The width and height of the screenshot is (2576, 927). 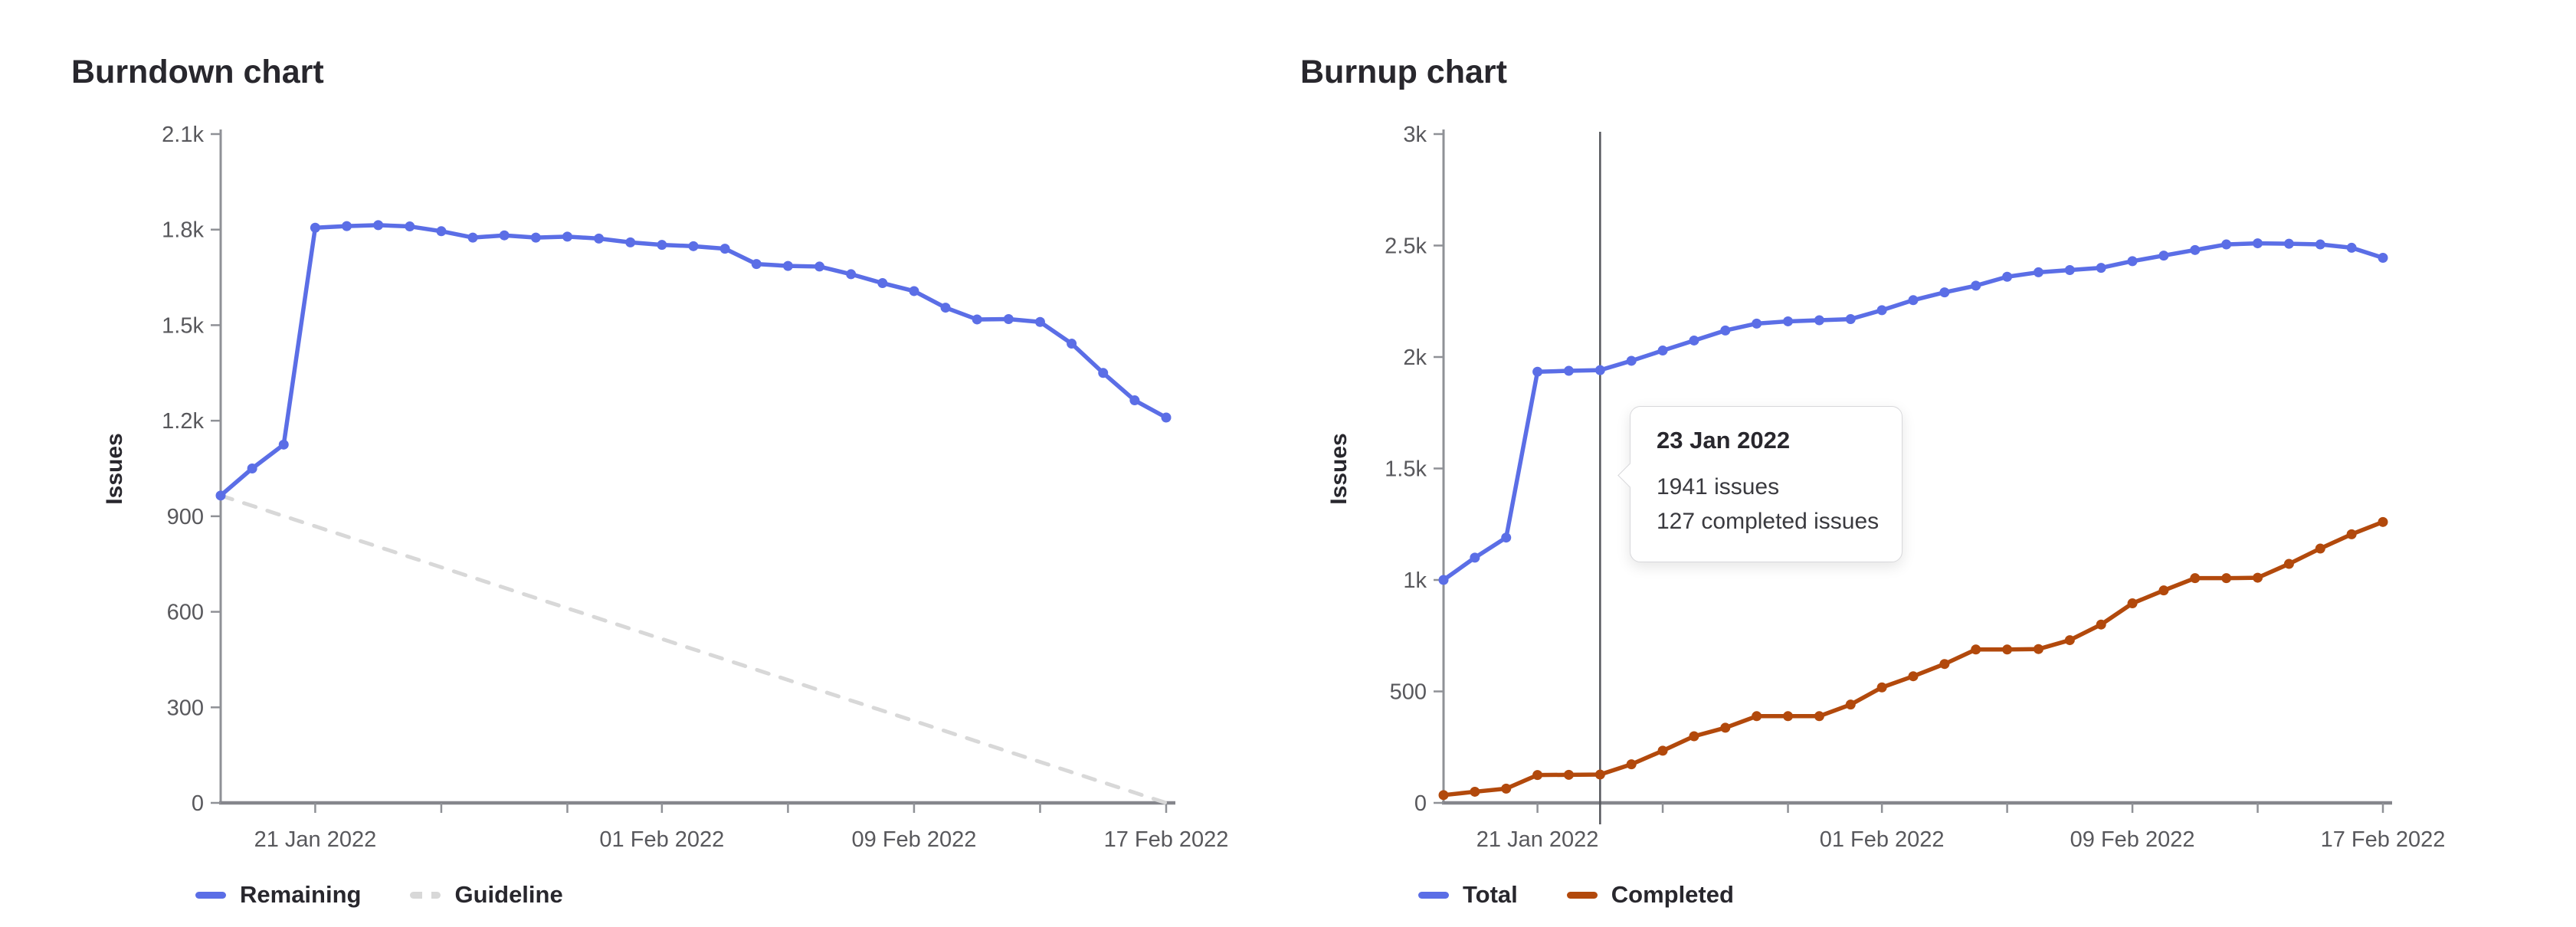 I want to click on legend-item-completed: Completed, so click(x=1650, y=895).